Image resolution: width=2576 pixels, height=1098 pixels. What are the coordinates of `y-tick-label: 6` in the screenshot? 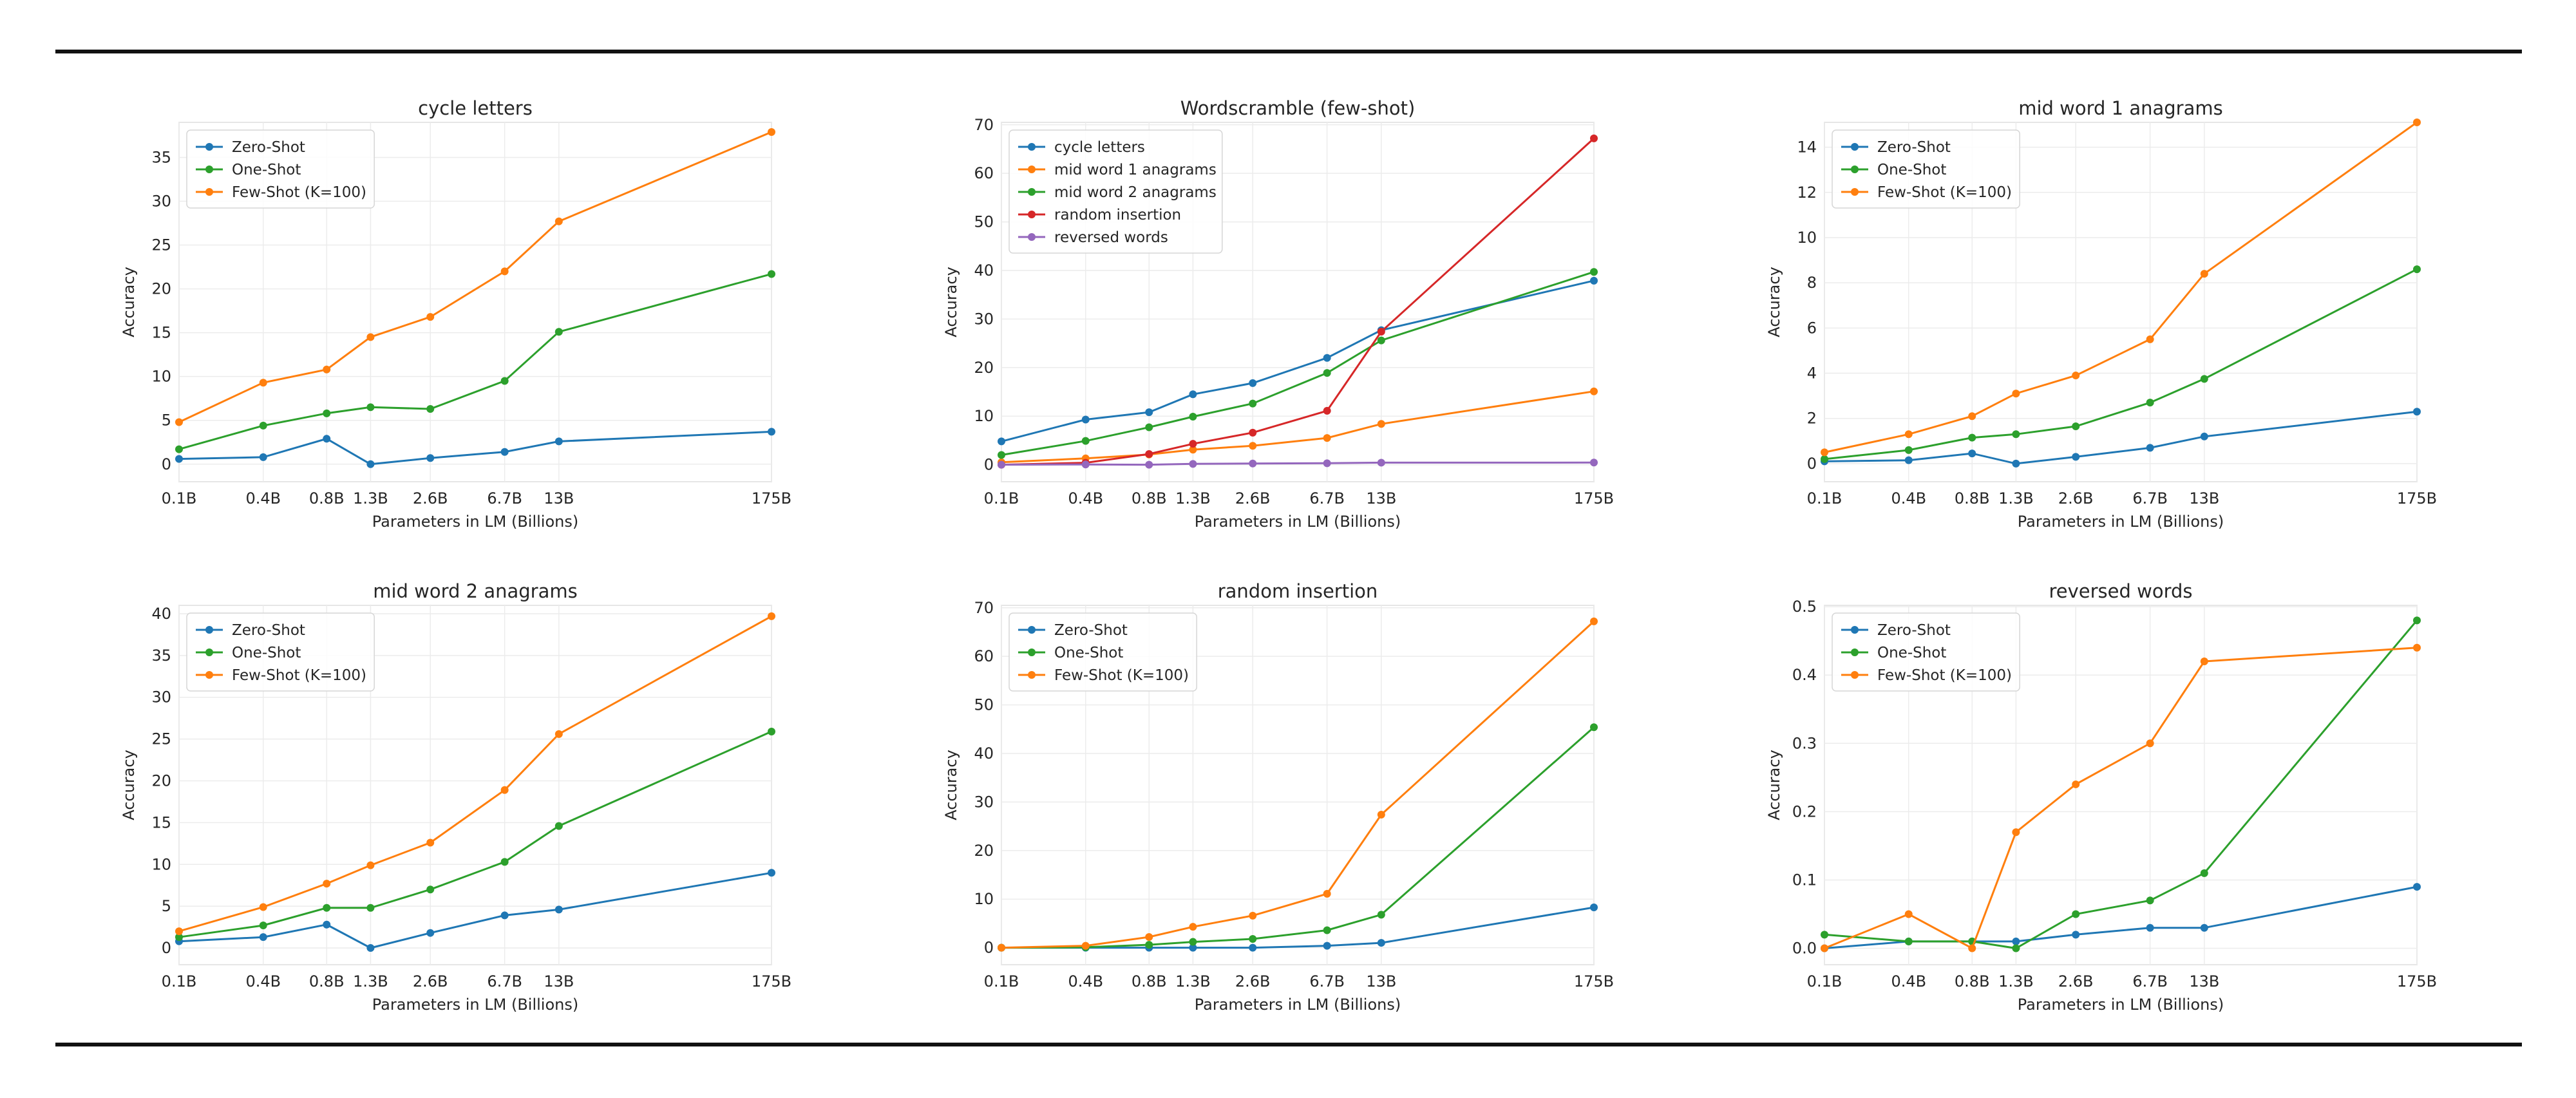 It's located at (1812, 328).